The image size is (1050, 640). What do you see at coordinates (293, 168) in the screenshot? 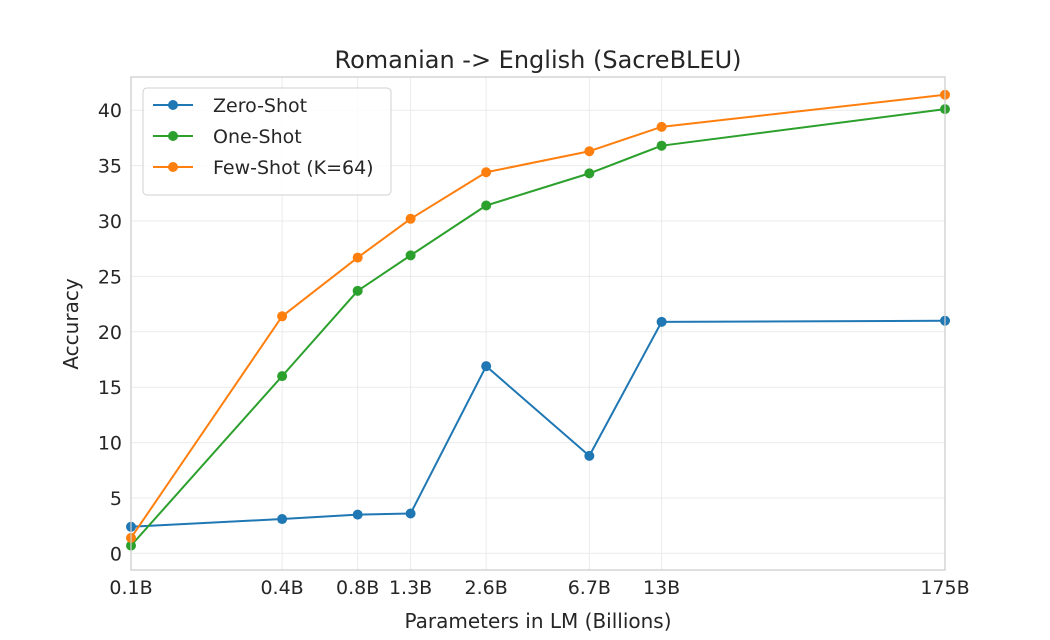
I see `legend-label: Few-Shot (K=64)` at bounding box center [293, 168].